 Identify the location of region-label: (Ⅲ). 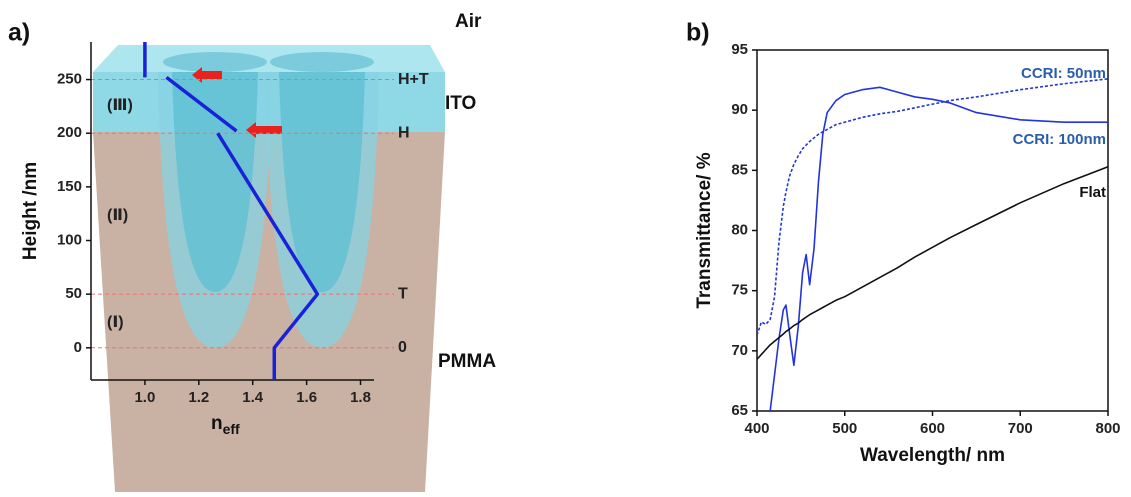
(120, 105).